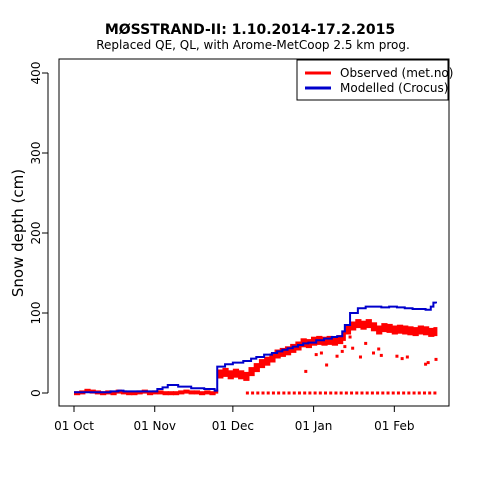 This screenshot has width=480, height=480. Describe the element at coordinates (154, 426) in the screenshot. I see `x-tick-label: 01 Nov` at that location.